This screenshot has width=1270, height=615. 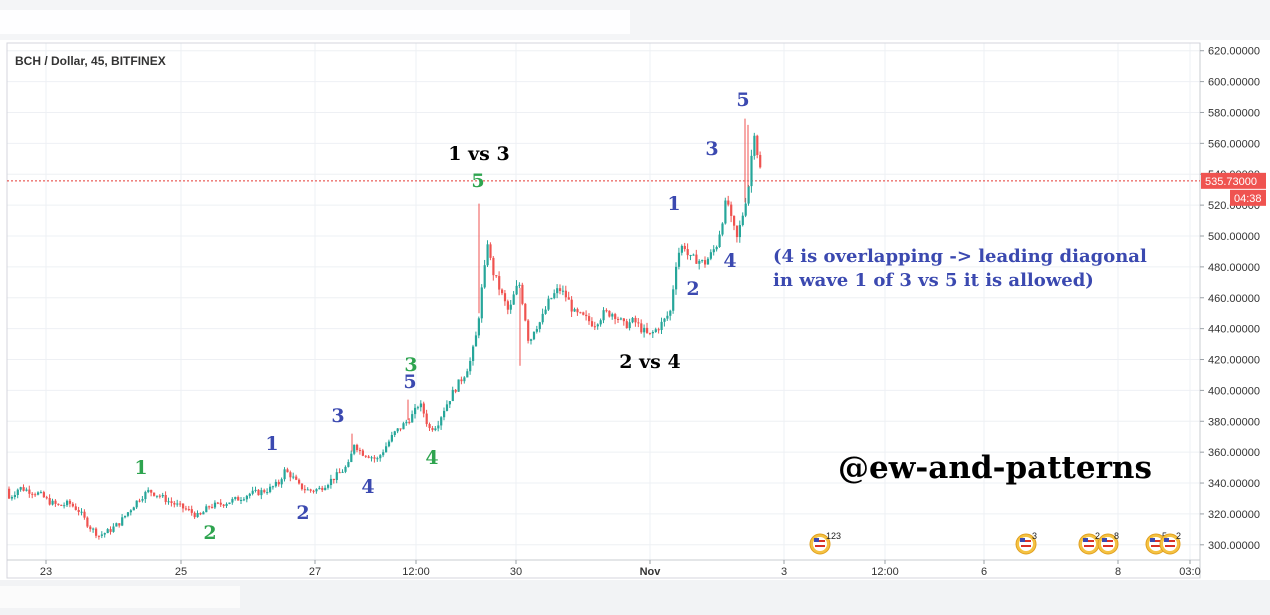 What do you see at coordinates (825, 543) in the screenshot?
I see `event-marker: 123` at bounding box center [825, 543].